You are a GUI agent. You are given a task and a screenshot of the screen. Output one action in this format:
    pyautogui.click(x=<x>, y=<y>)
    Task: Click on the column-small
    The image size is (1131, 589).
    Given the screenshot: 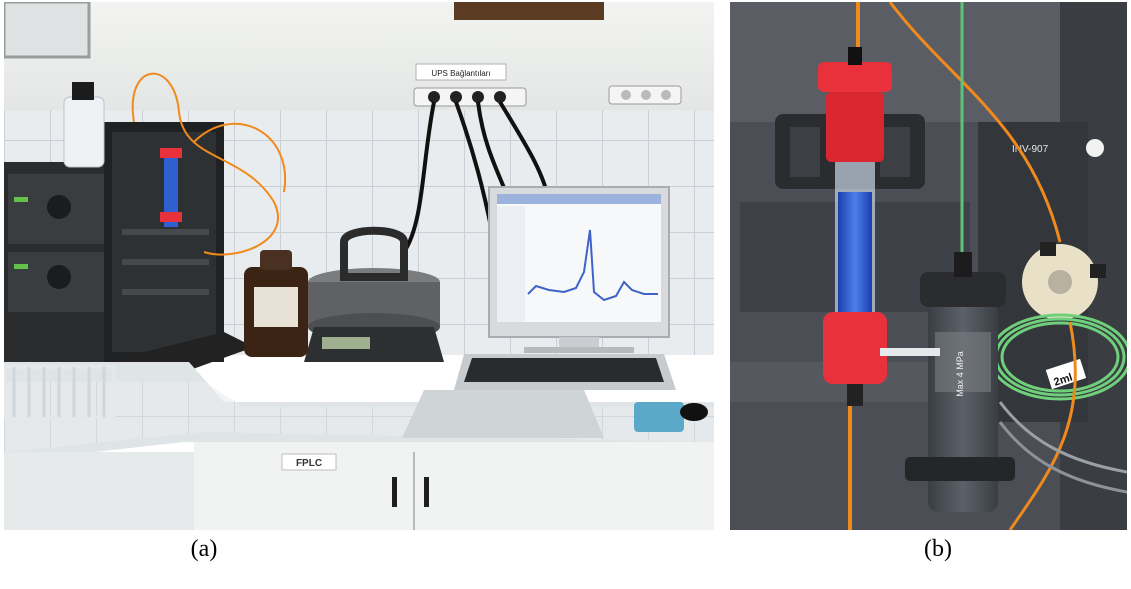 What is the action you would take?
    pyautogui.click(x=171, y=189)
    